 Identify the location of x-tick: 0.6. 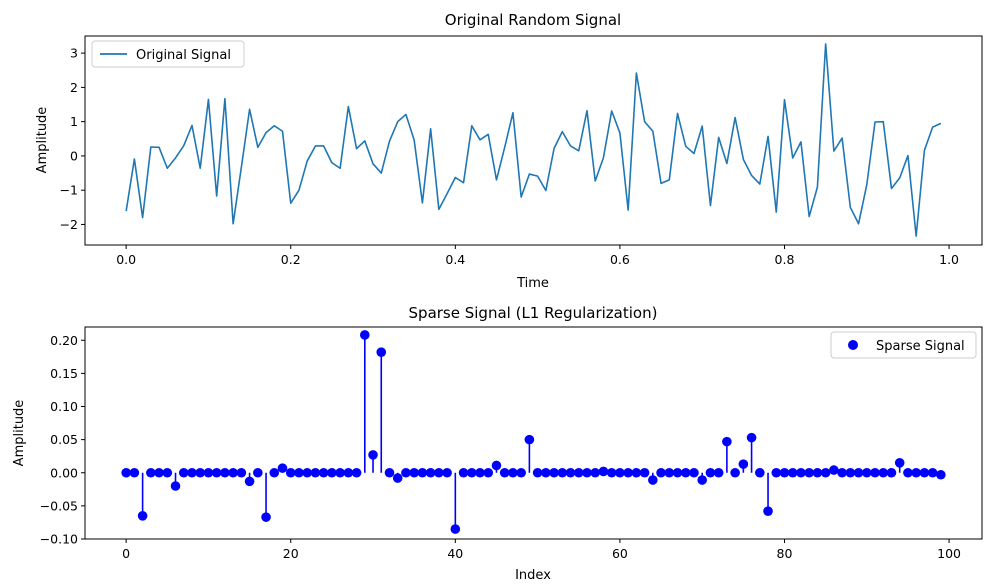
(620, 256).